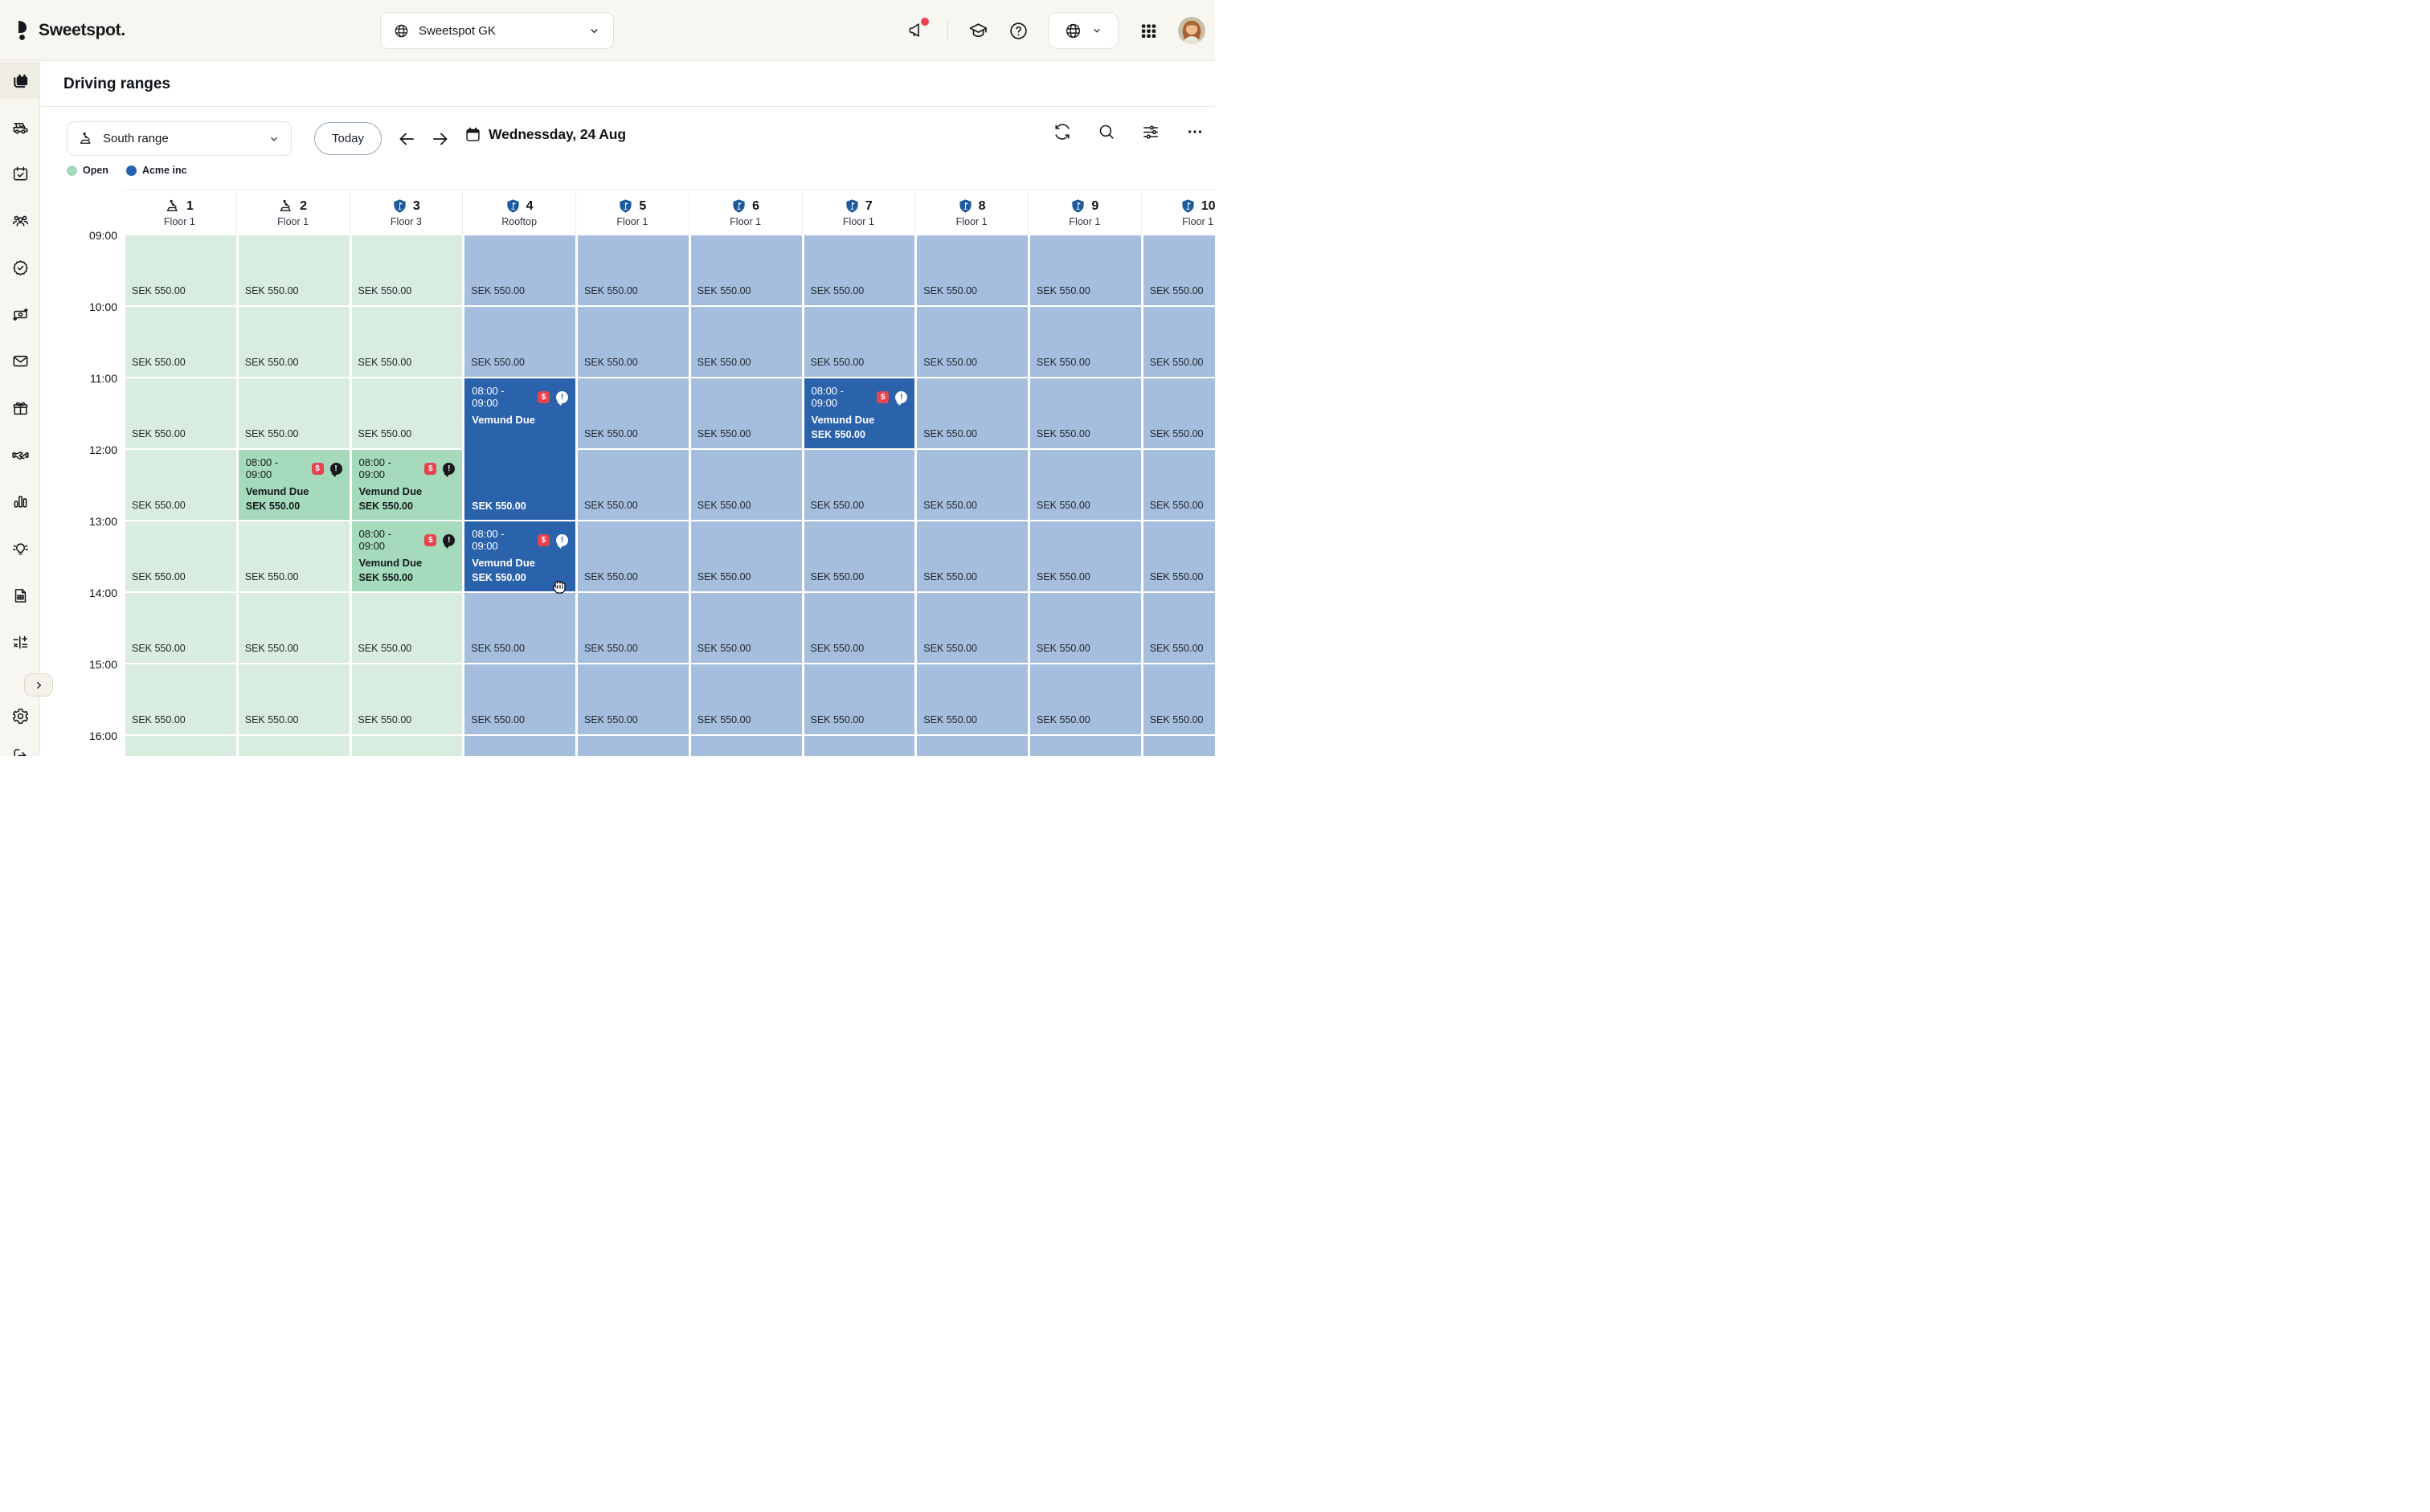 This screenshot has width=2430, height=1512. I want to click on next-day-button, so click(441, 139).